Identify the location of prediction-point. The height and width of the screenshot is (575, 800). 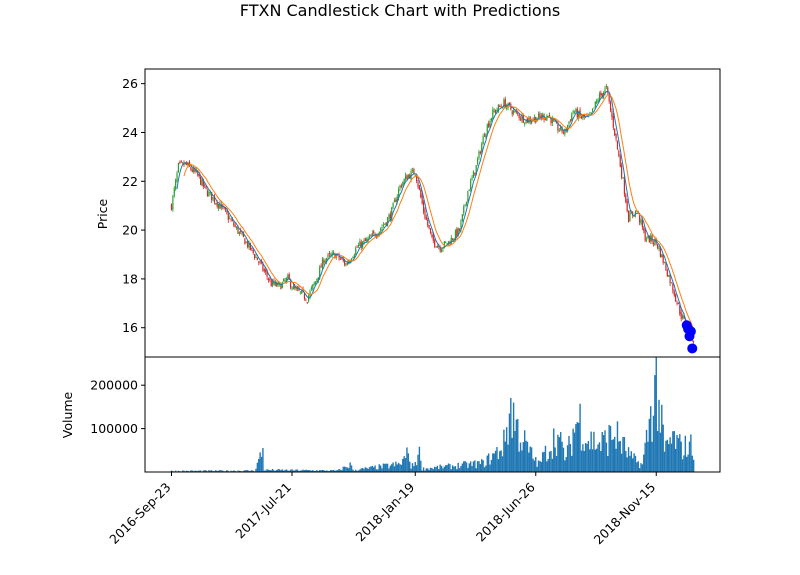
(692, 348).